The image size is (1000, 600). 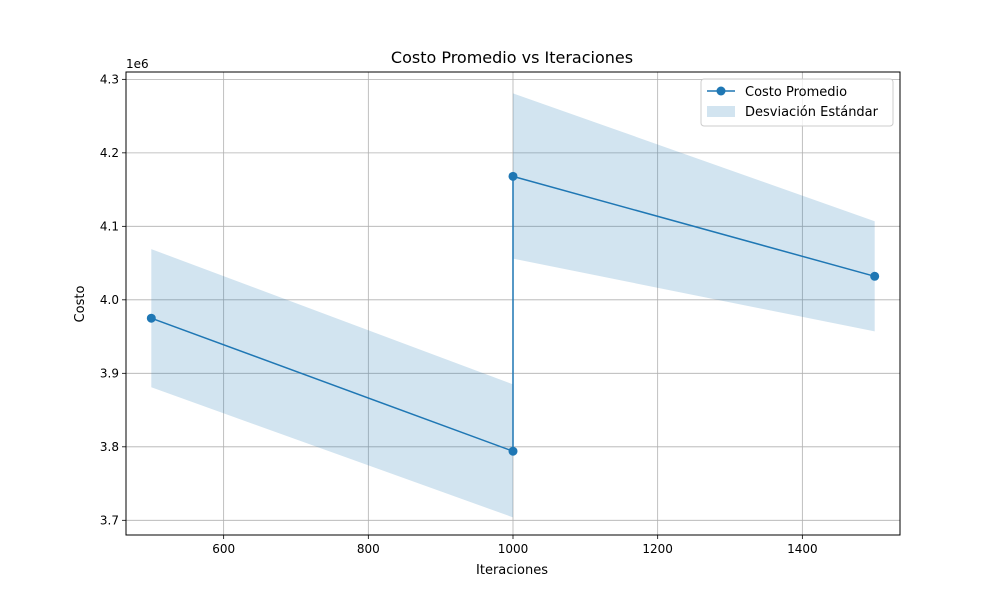 I want to click on y-axis-offset-label: 1e6, so click(x=137, y=64).